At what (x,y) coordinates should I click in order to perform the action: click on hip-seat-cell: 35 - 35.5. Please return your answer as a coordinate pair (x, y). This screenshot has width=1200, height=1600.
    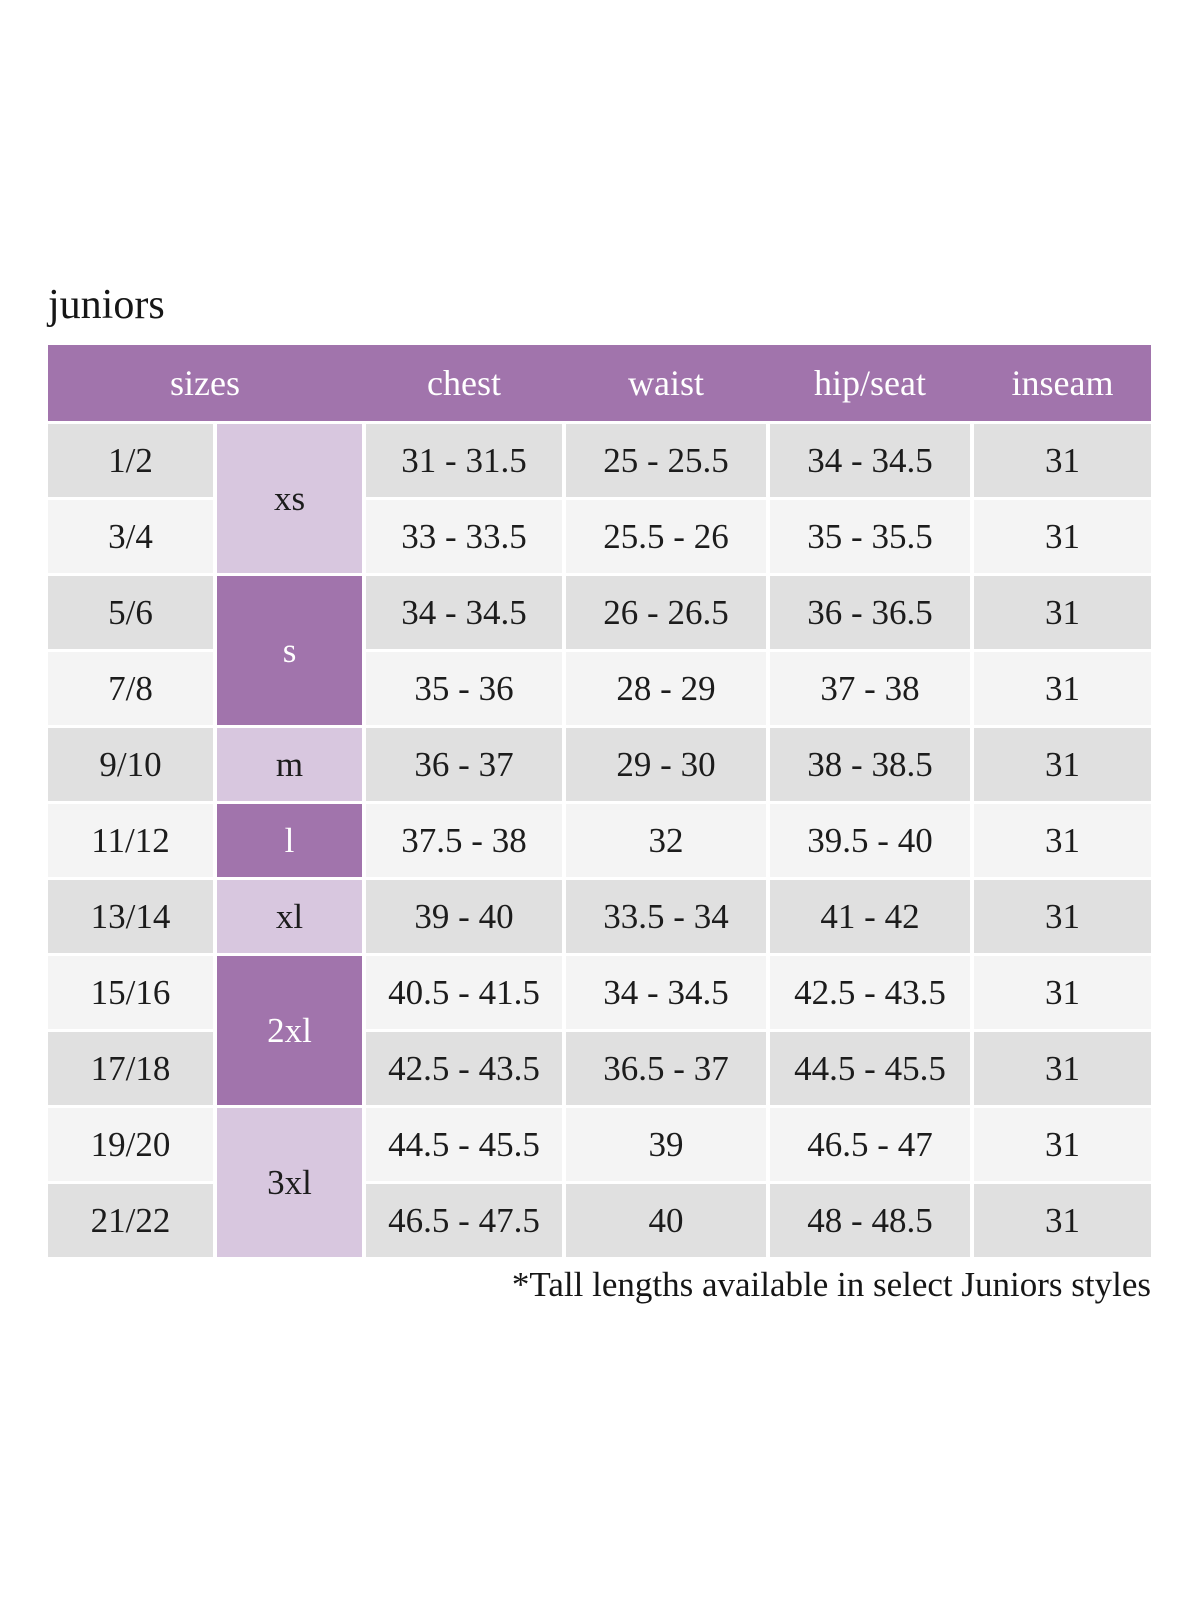
    Looking at the image, I should click on (870, 536).